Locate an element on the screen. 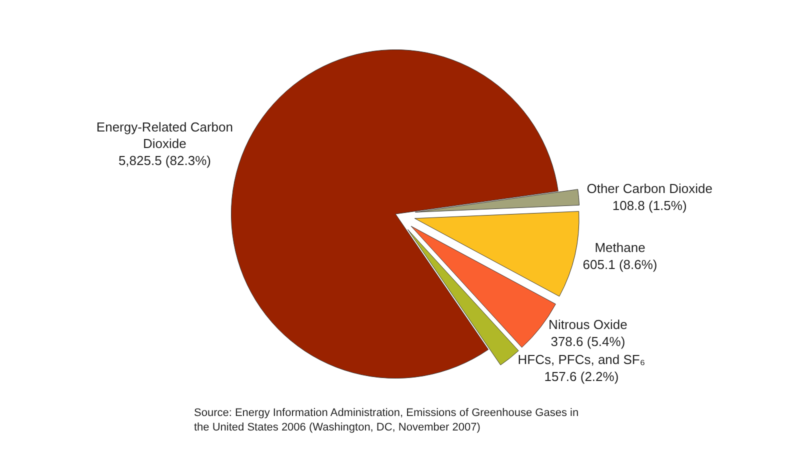  slice-label: Other Carbon Dioxide is located at coordinates (649, 188).